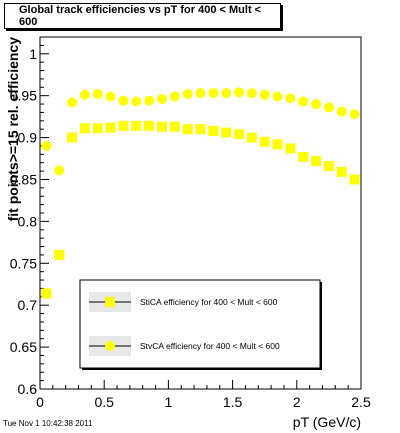  I want to click on y-tick-label: 0.95, so click(23, 96).